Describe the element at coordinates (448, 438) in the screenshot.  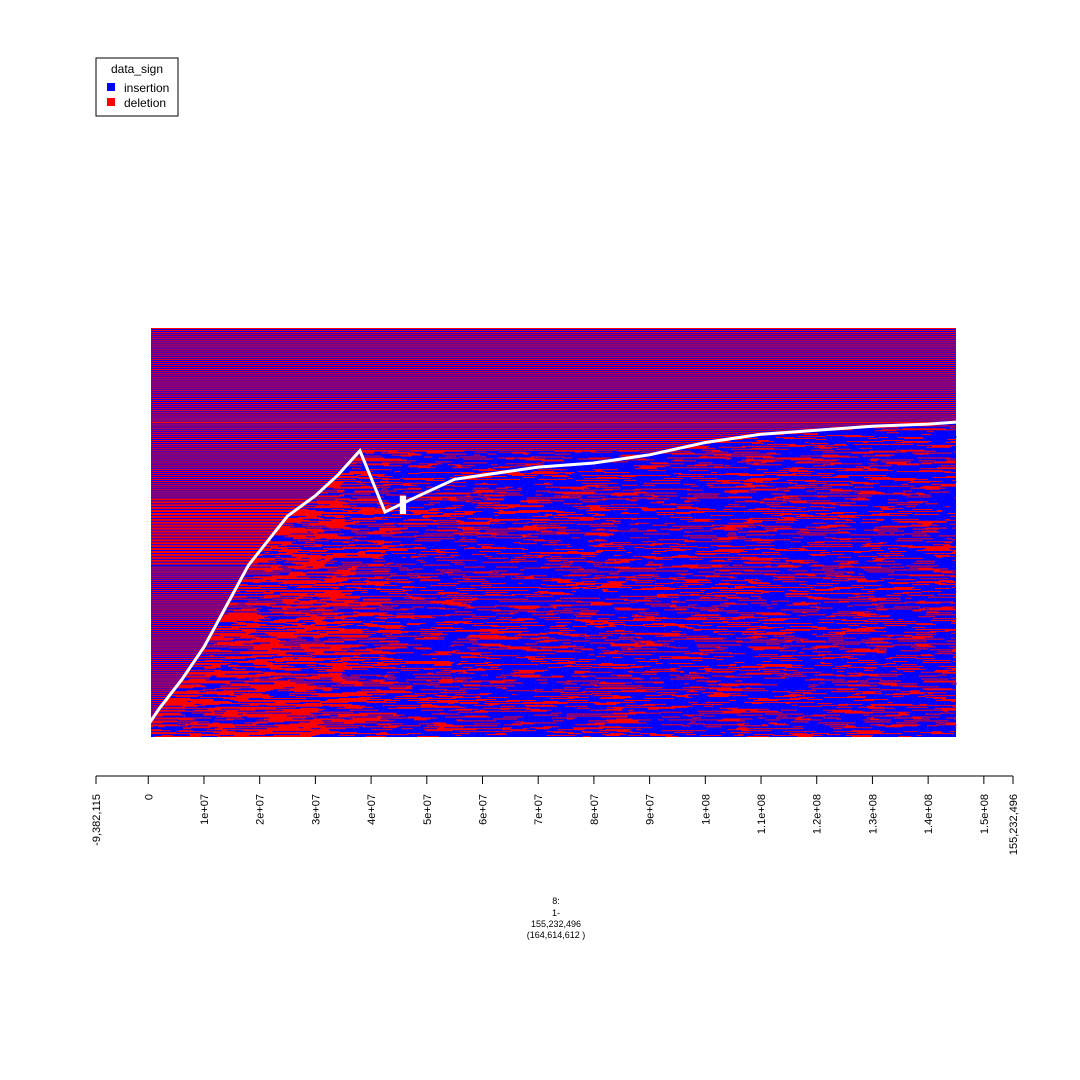
I see `heatmap-row-pre` at that location.